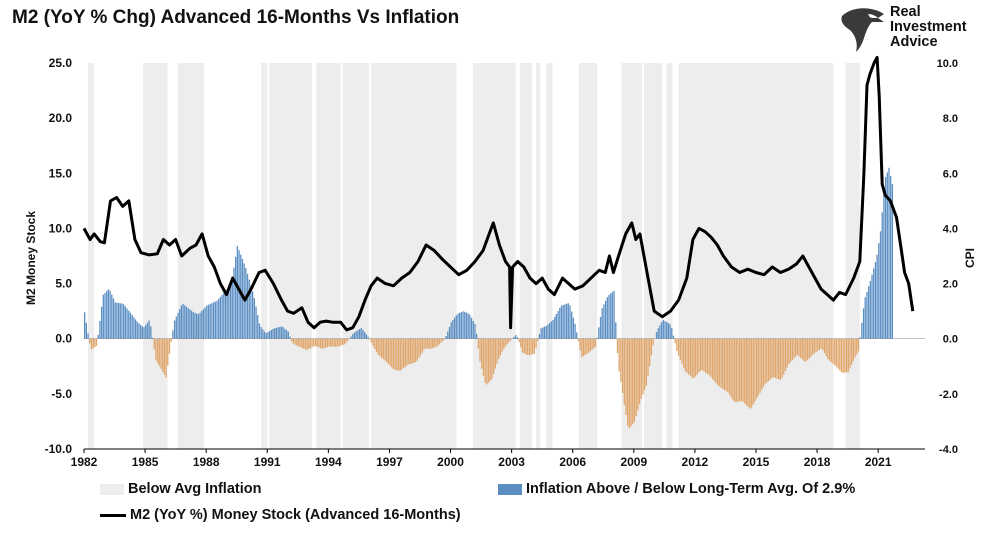  What do you see at coordinates (862, 30) in the screenshot?
I see `eagle-head-icon` at bounding box center [862, 30].